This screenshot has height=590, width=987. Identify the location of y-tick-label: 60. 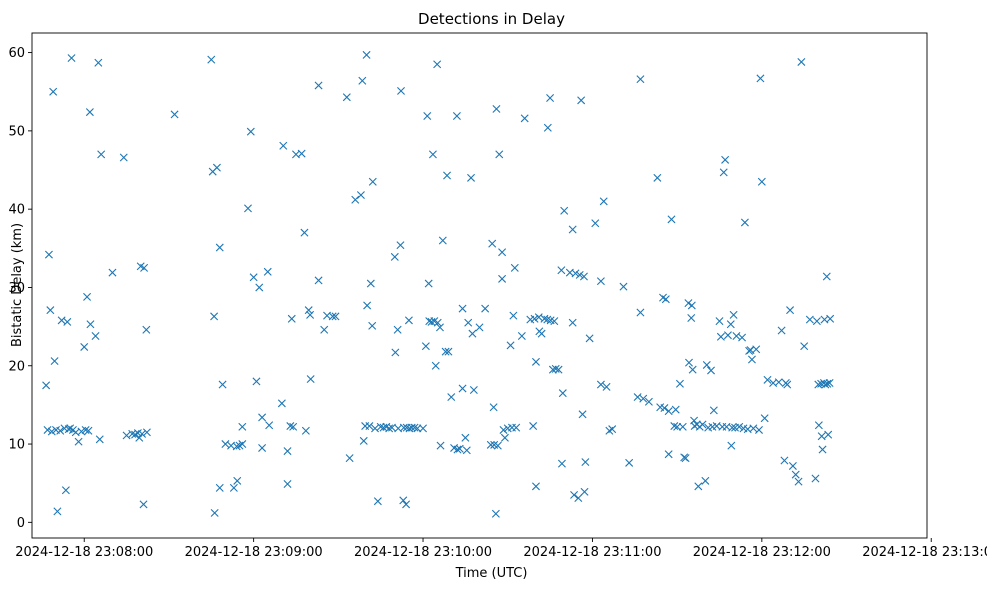
(16, 53).